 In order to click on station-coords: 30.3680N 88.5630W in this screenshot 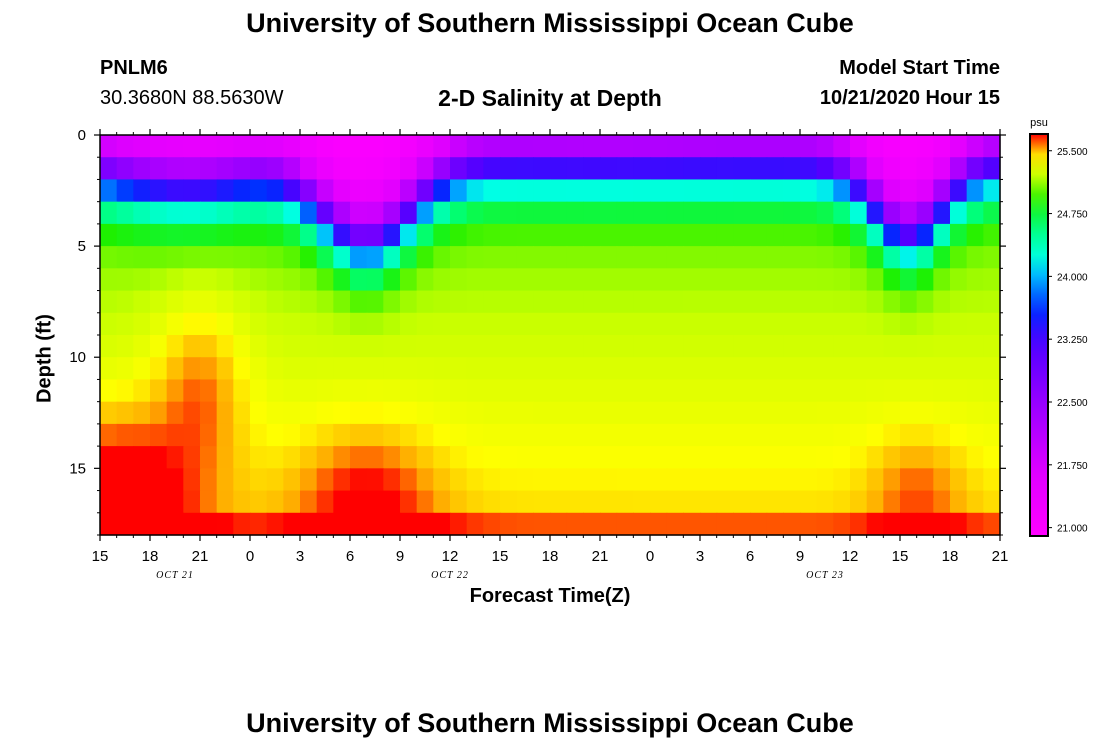, I will do `click(192, 98)`.